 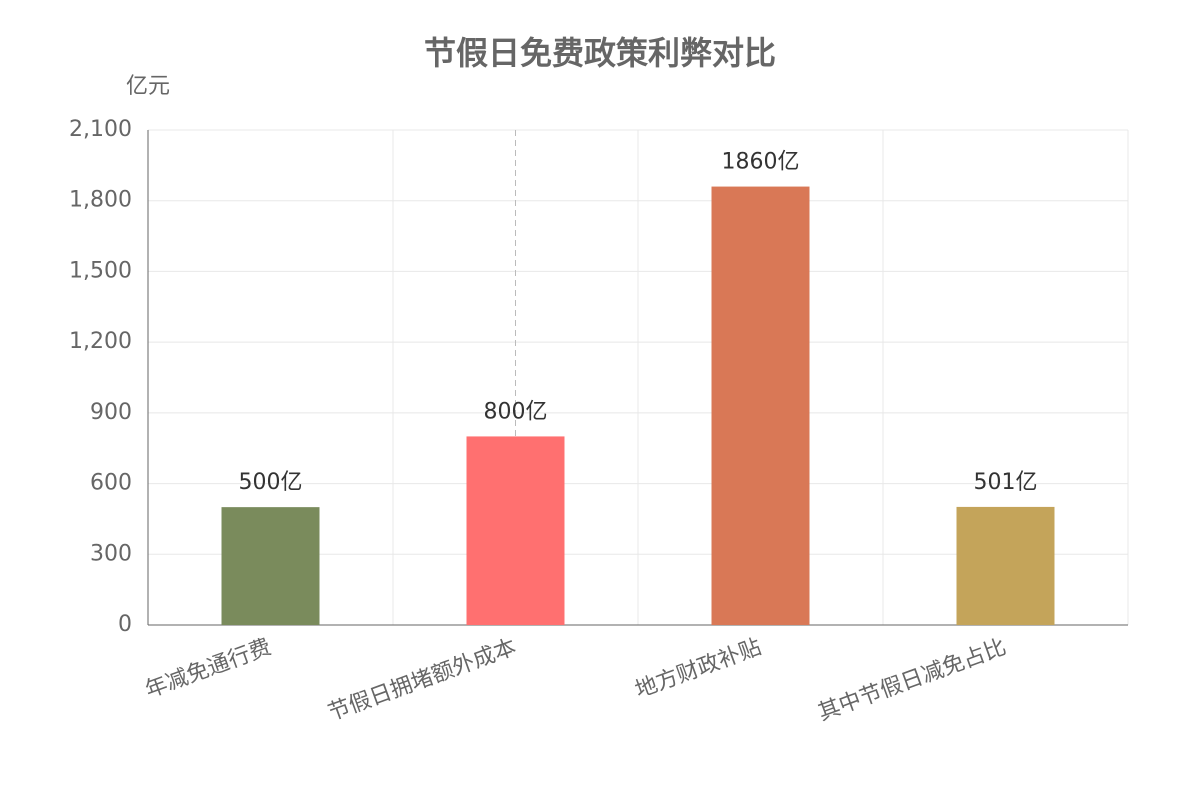 What do you see at coordinates (761, 162) in the screenshot?
I see `value-label: 1860亿` at bounding box center [761, 162].